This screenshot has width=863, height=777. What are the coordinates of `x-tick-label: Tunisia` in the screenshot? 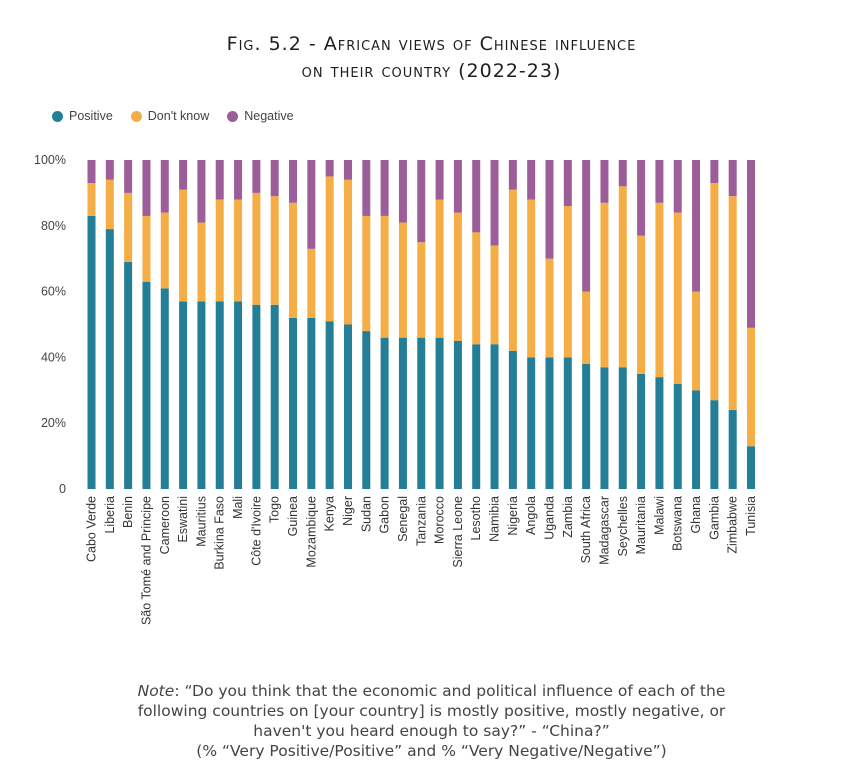 It's located at (751, 516).